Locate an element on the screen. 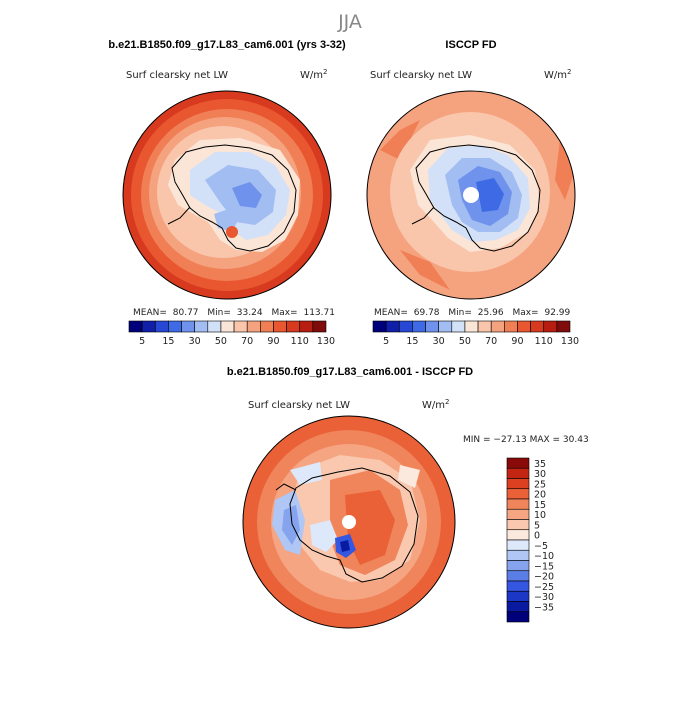  panel-obs-stats: MEAN= 69.78 Min= 25.96 Max= 92.99 is located at coordinates (472, 313).